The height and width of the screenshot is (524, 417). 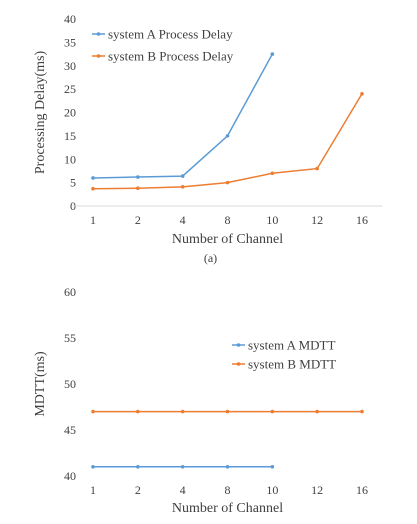 I want to click on y-tick-label: 55, so click(x=70, y=338).